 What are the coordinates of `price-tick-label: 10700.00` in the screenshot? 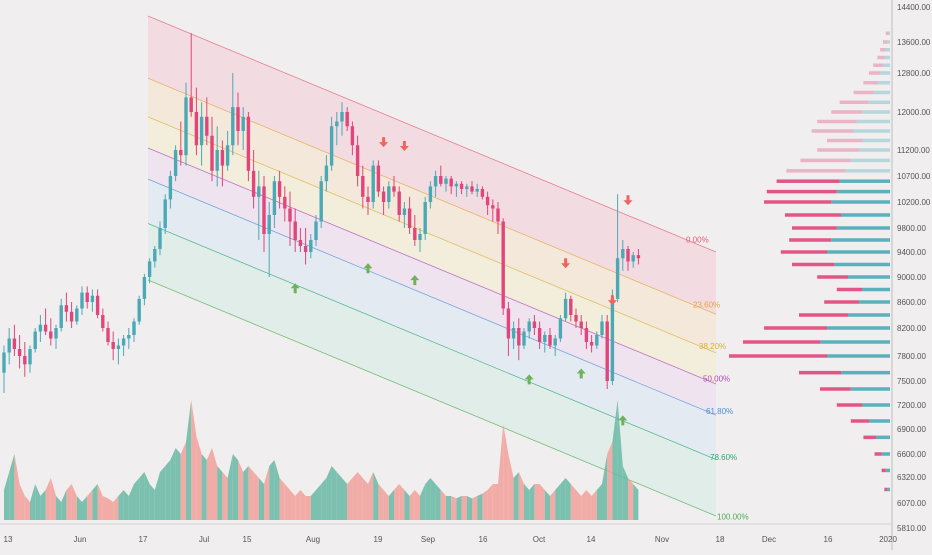 It's located at (914, 176).